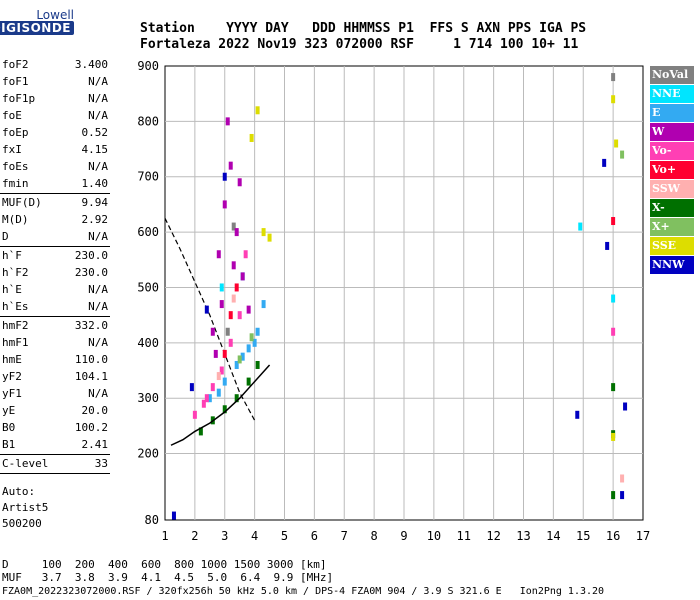 Image resolution: width=700 pixels, height=600 pixels. What do you see at coordinates (91, 255) in the screenshot?
I see `param-value: 230.0` at bounding box center [91, 255].